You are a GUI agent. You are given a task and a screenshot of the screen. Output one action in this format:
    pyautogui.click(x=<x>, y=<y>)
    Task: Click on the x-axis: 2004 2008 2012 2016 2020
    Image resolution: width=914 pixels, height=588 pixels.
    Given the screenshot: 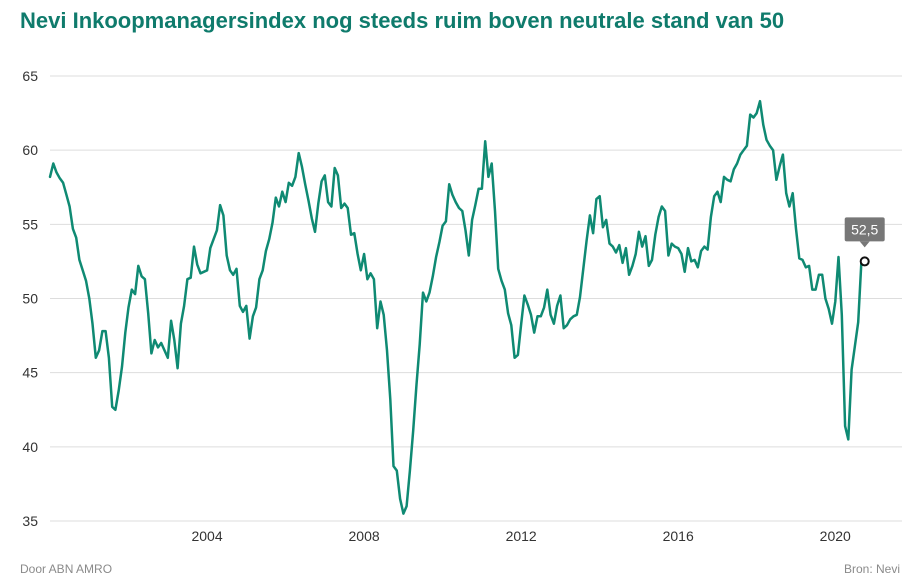 What is the action you would take?
    pyautogui.click(x=521, y=536)
    